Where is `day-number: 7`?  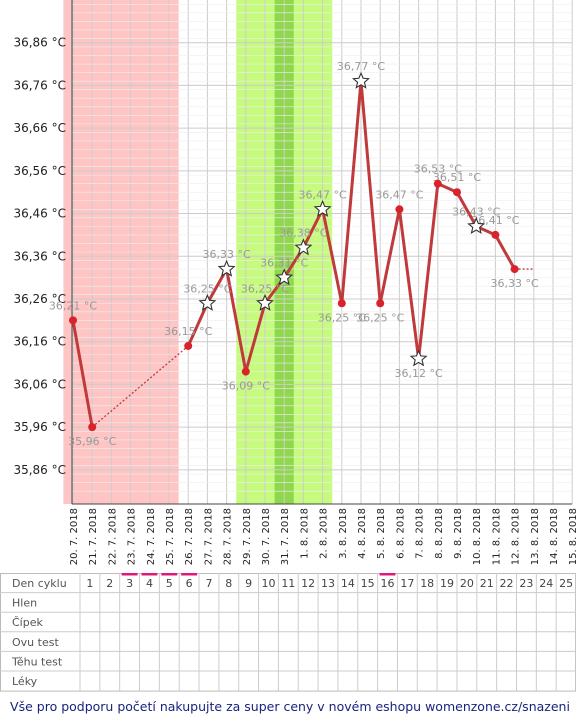 day-number: 7 is located at coordinates (208, 583).